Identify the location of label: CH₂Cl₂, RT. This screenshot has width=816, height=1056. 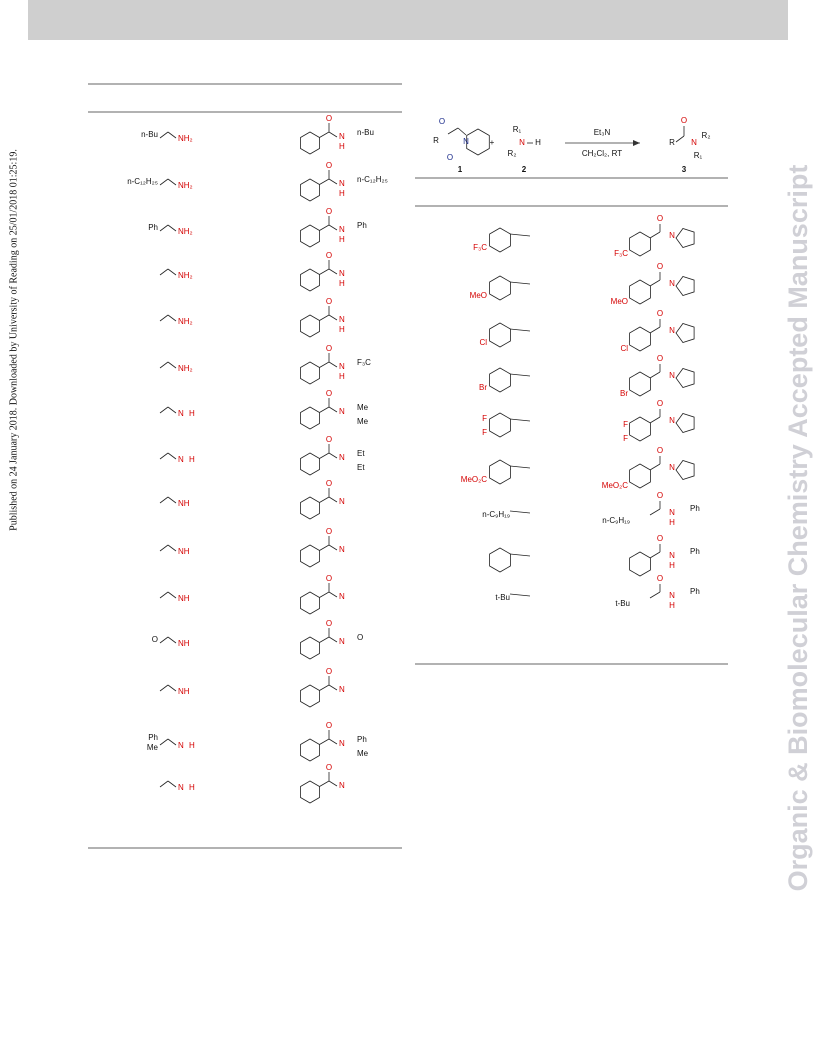
(602, 153).